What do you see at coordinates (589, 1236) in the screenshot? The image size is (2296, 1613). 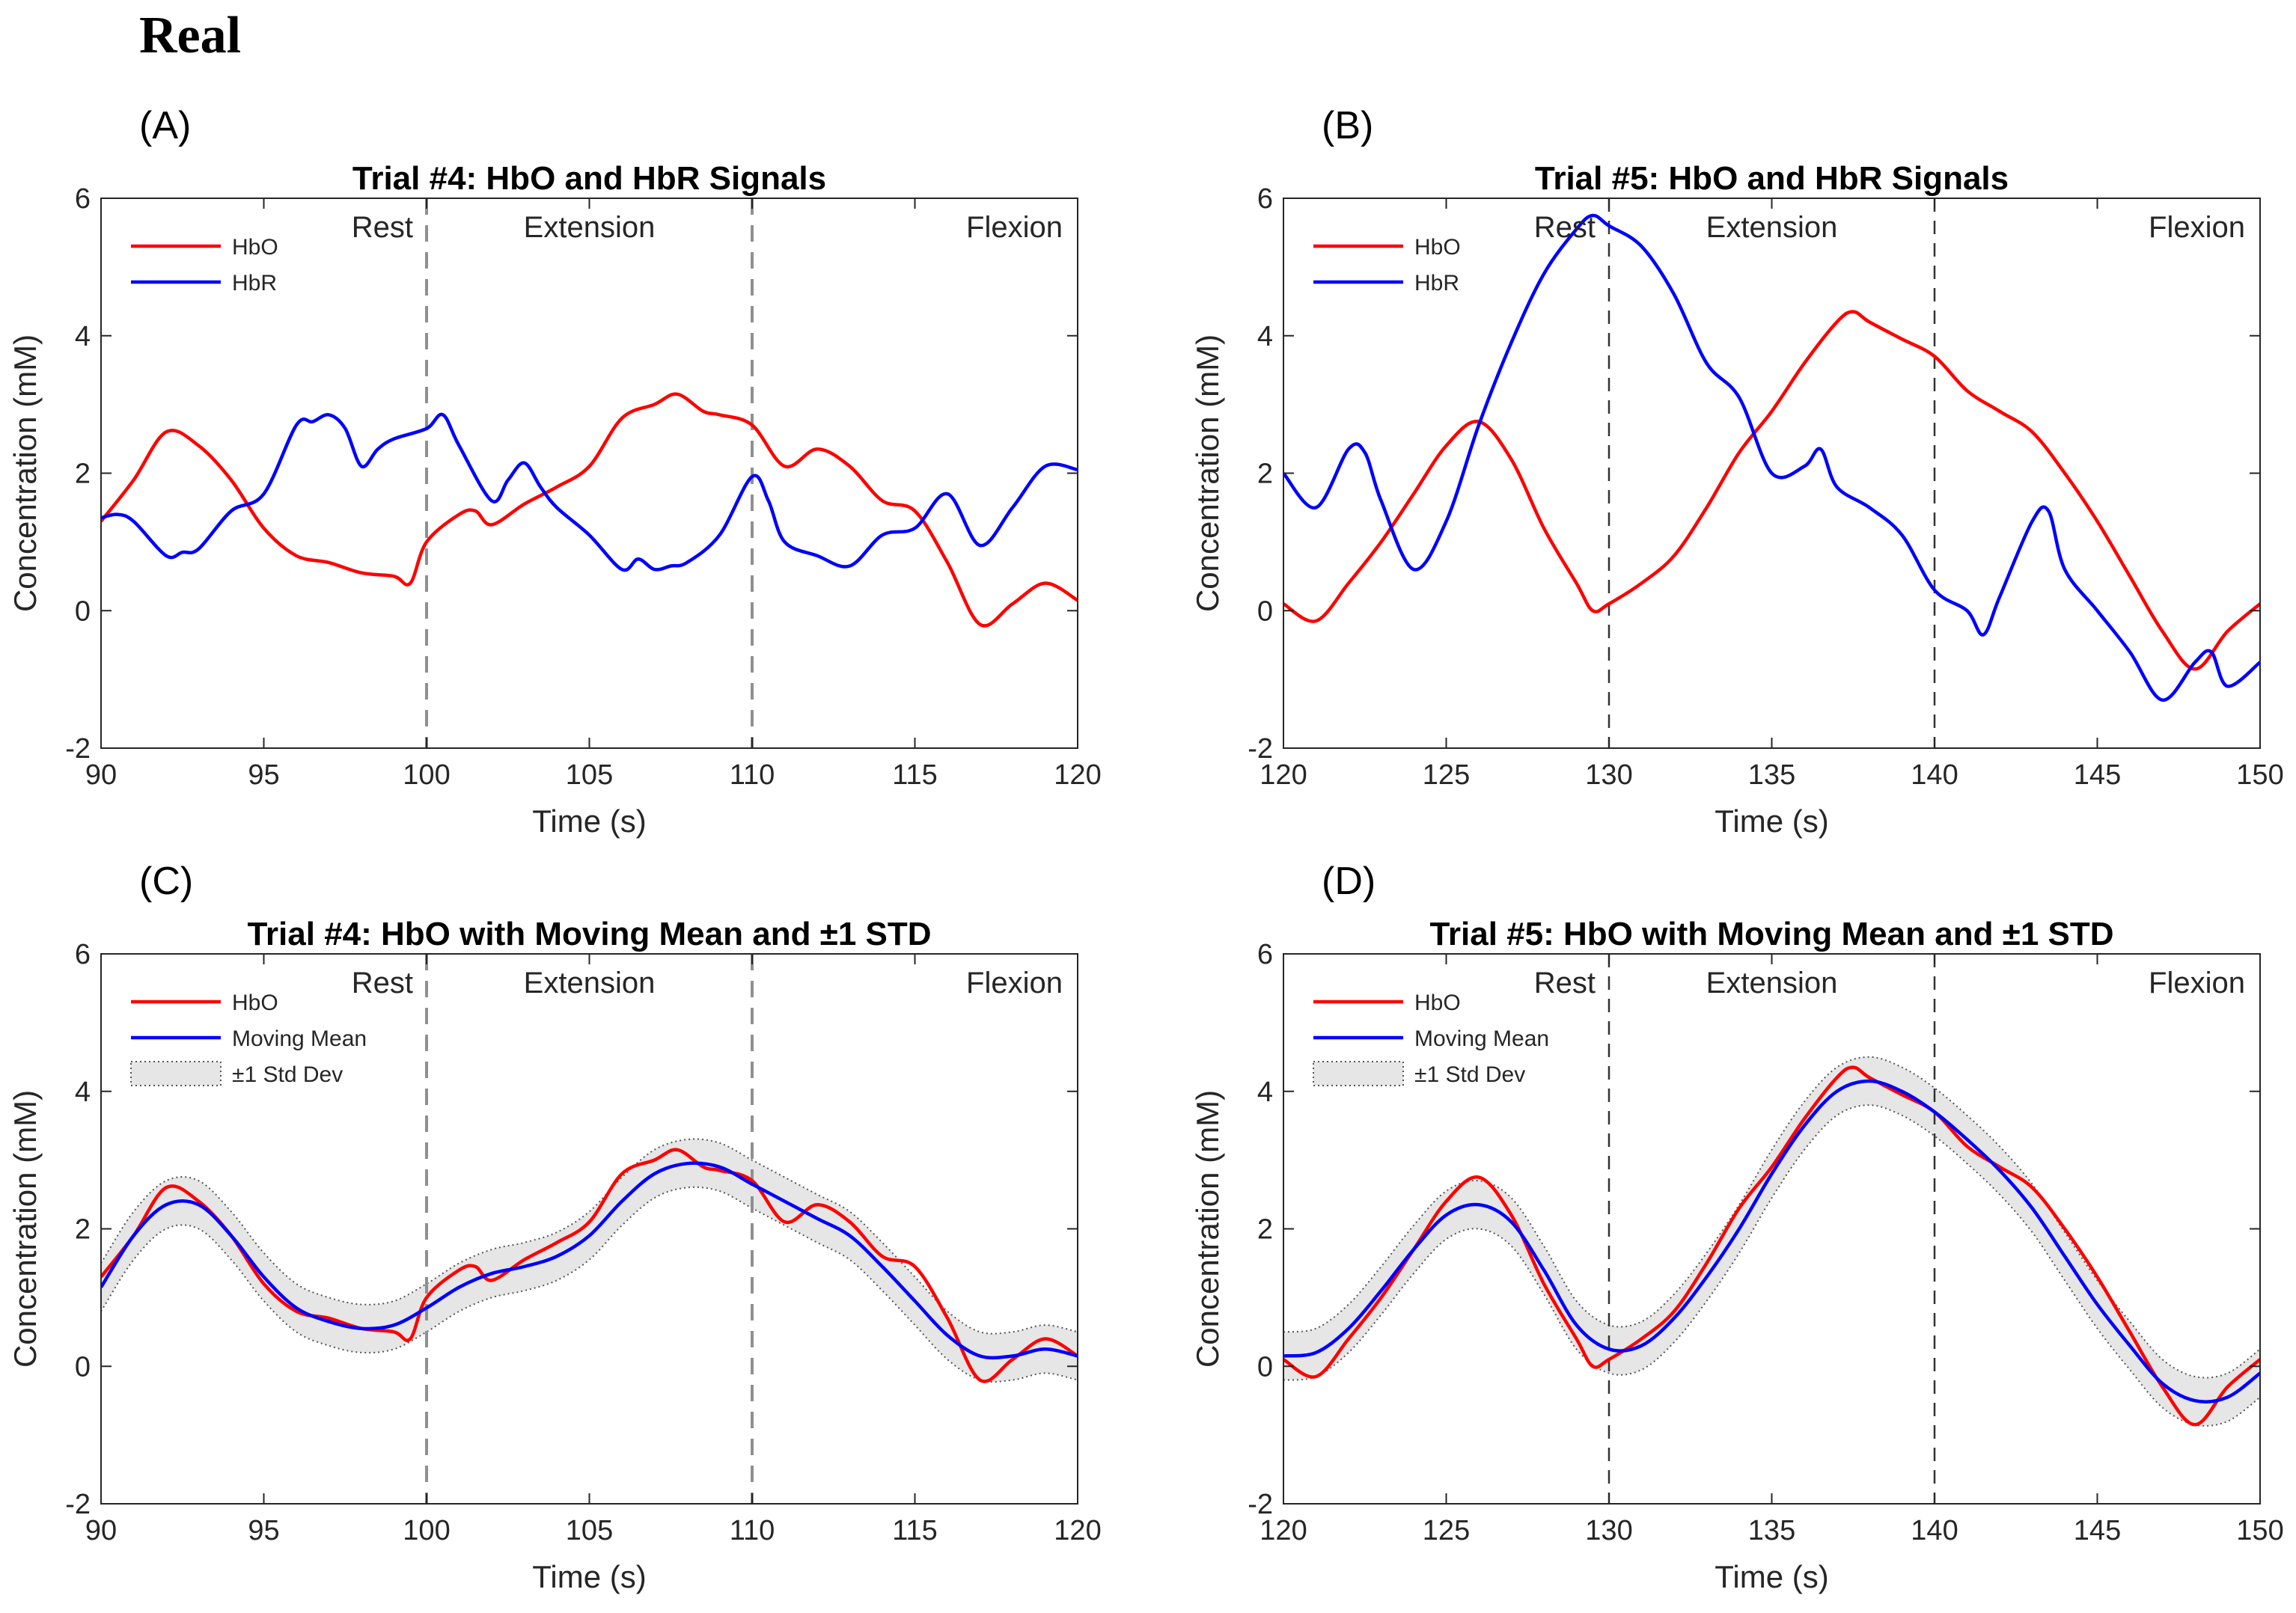 I see `std-band-upper` at bounding box center [589, 1236].